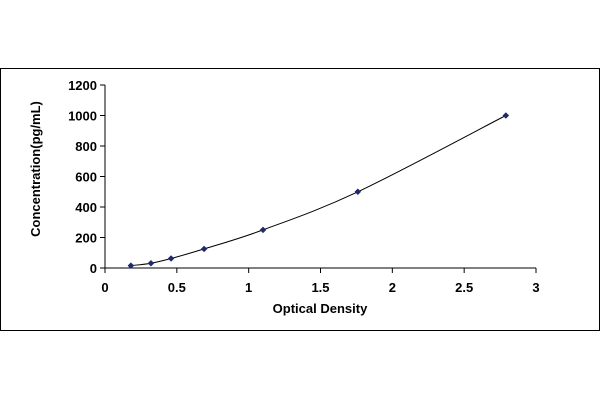  What do you see at coordinates (320, 308) in the screenshot?
I see `x-axis-title: Optical Density` at bounding box center [320, 308].